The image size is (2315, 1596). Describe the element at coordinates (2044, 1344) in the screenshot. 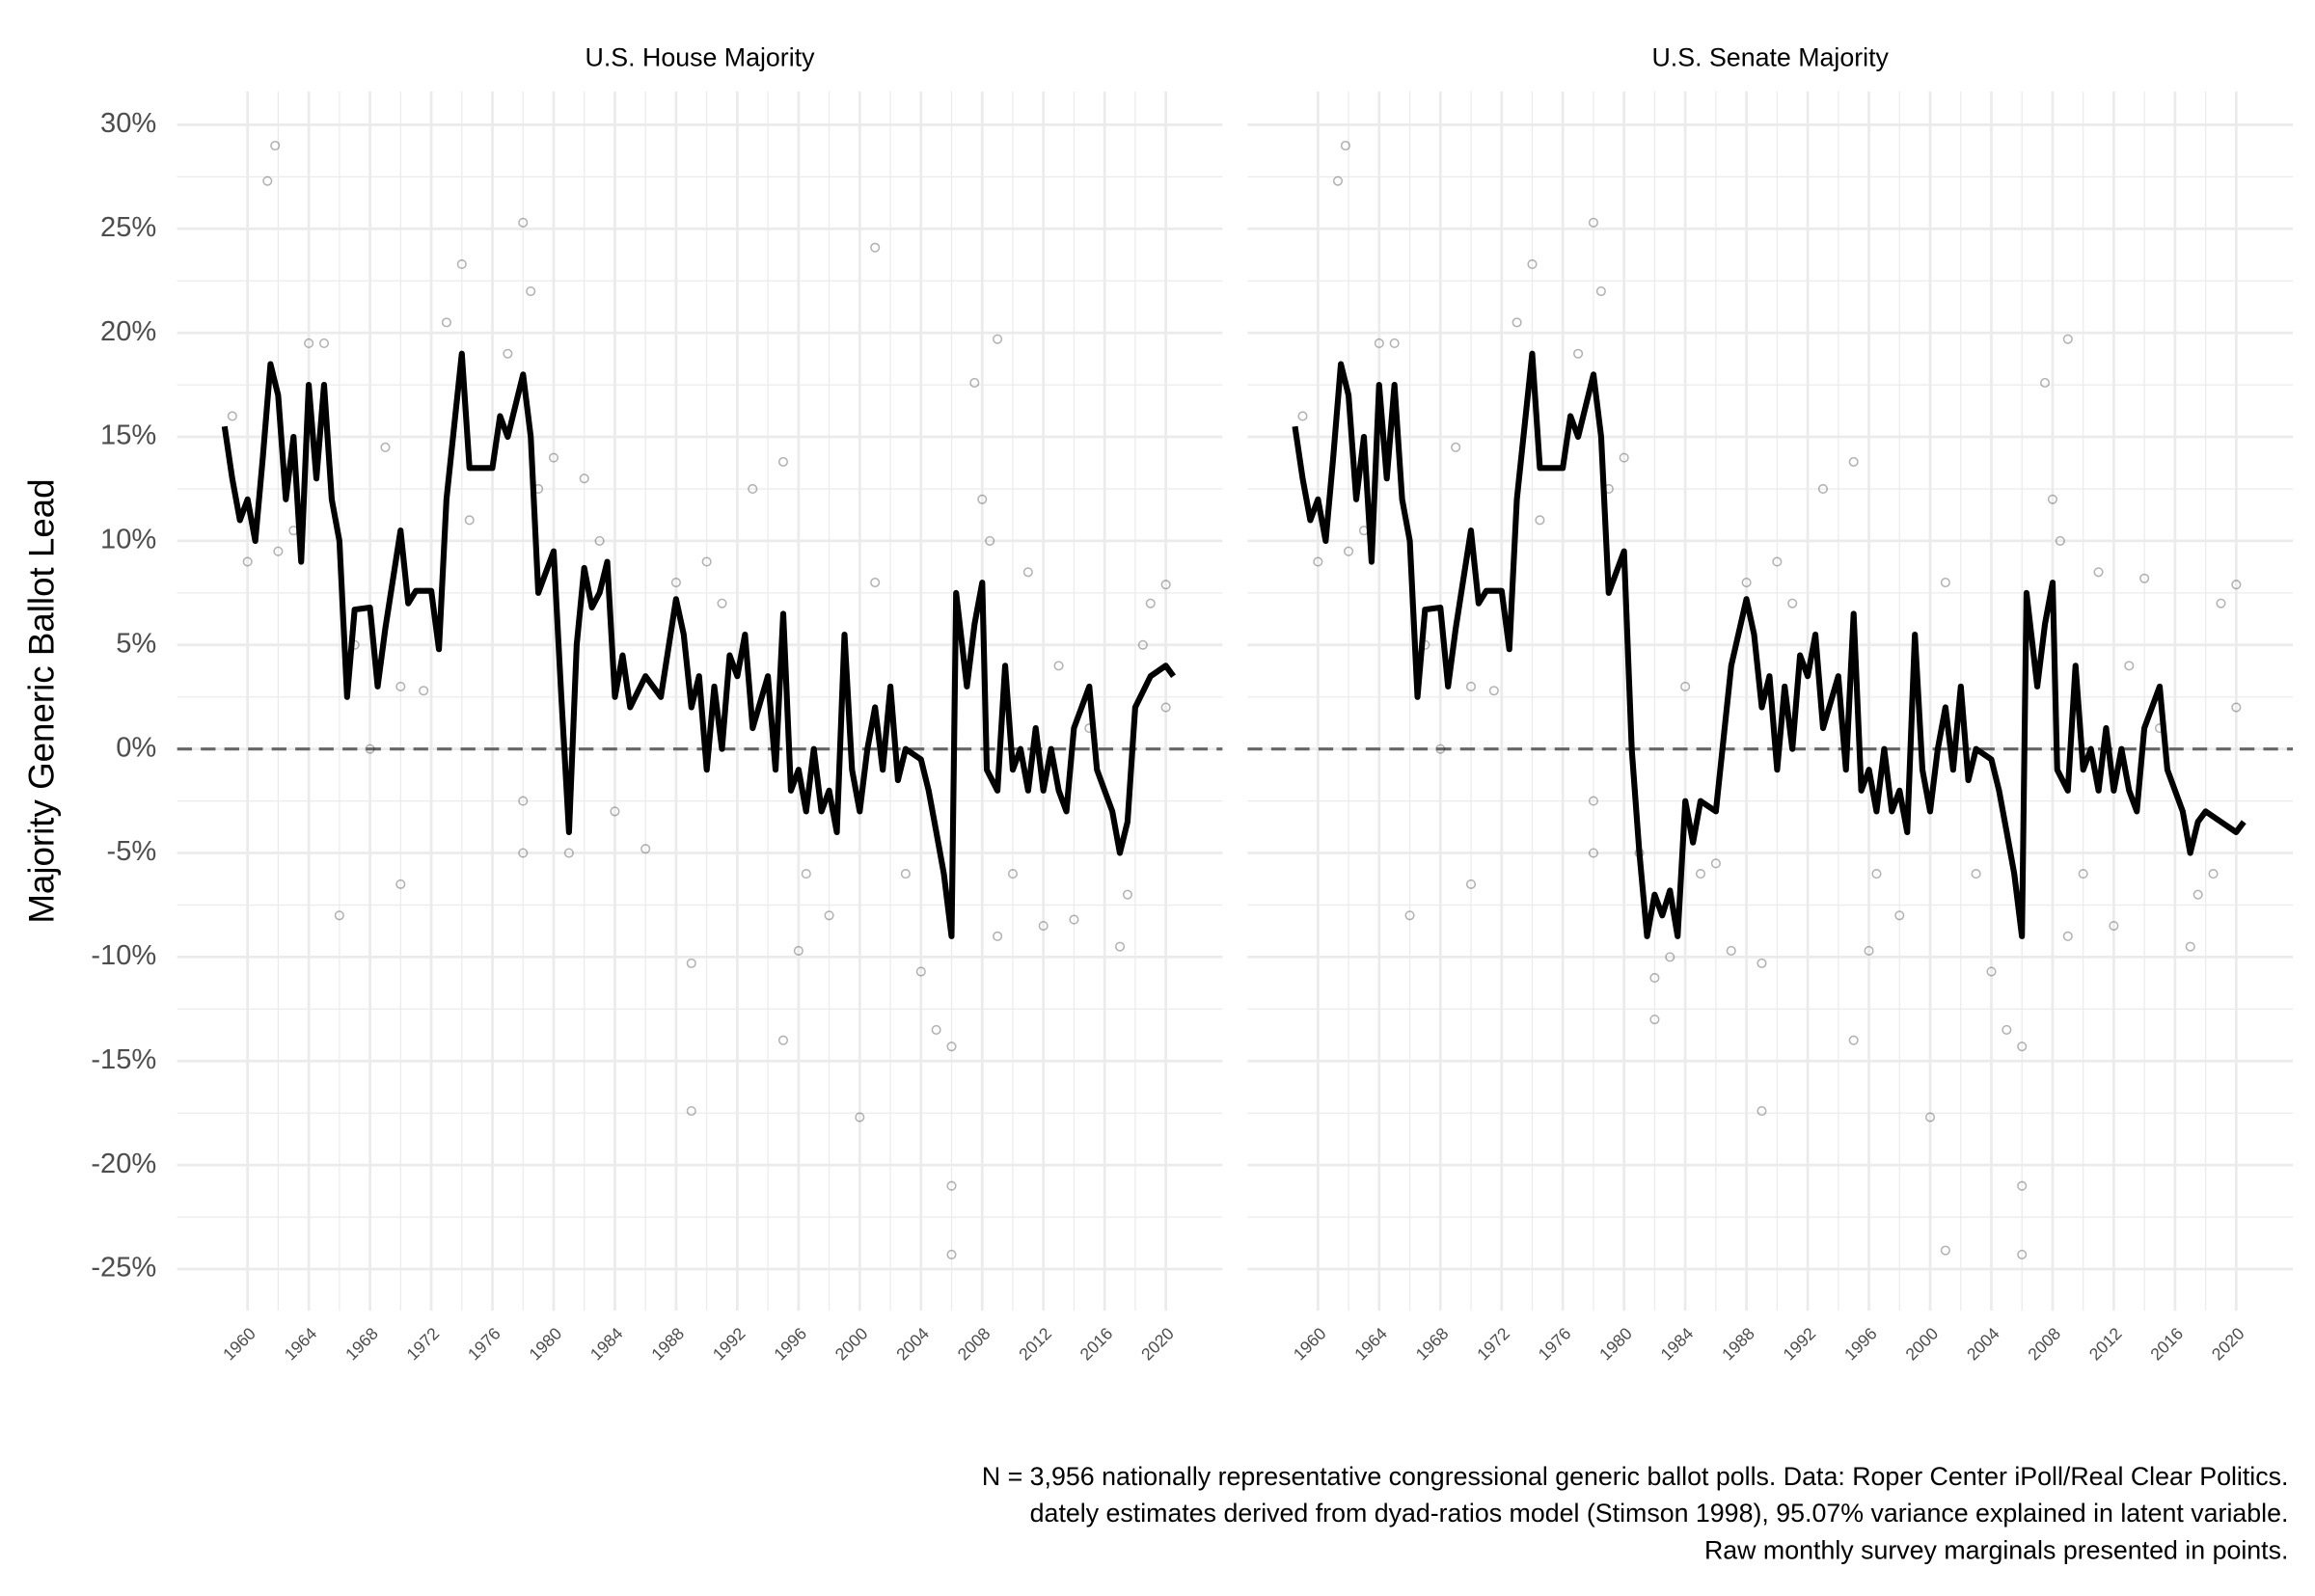

I see `x-tick-label: 2008` at that location.